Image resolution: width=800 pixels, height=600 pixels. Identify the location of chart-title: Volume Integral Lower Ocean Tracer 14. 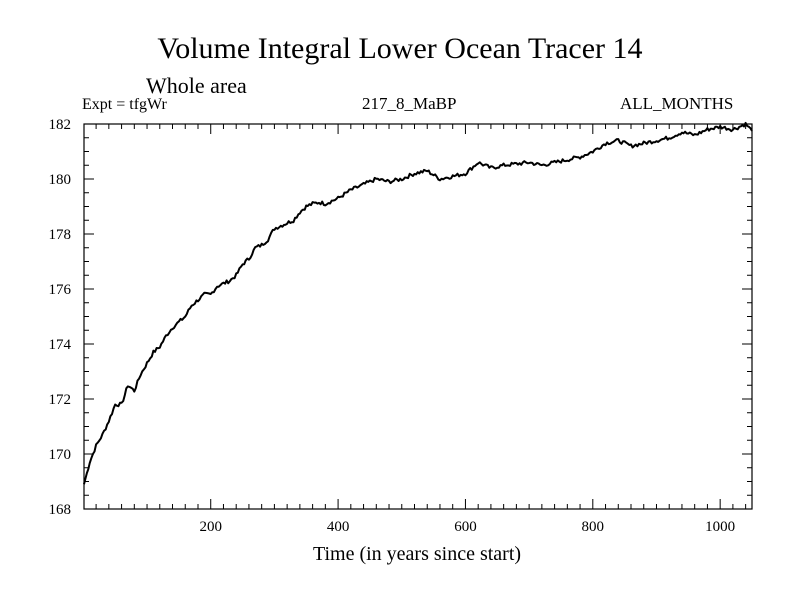
(400, 48).